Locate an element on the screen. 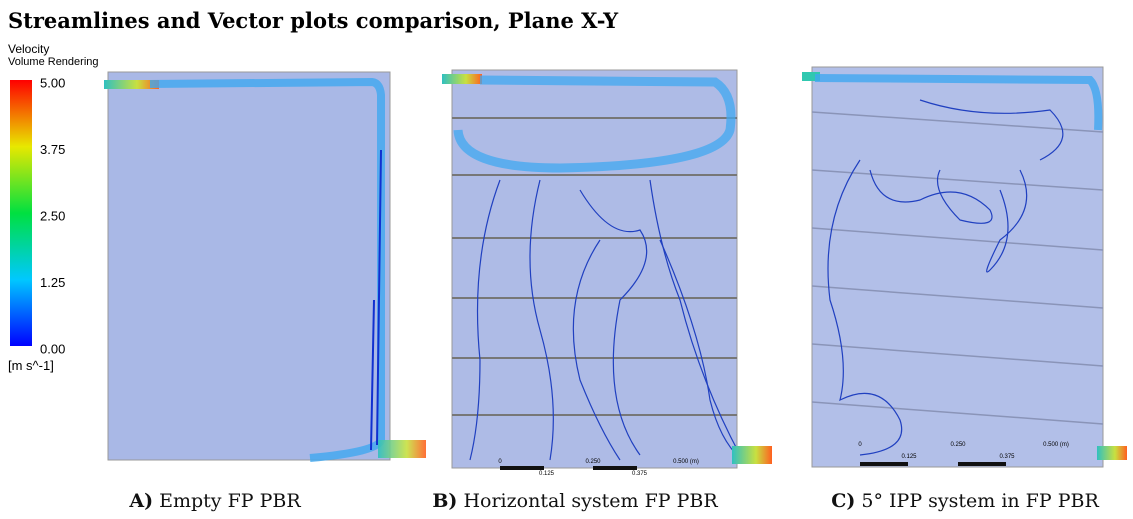 The height and width of the screenshot is (519, 1133). panel-caption: Horizontal system FP PBR is located at coordinates (590, 501).